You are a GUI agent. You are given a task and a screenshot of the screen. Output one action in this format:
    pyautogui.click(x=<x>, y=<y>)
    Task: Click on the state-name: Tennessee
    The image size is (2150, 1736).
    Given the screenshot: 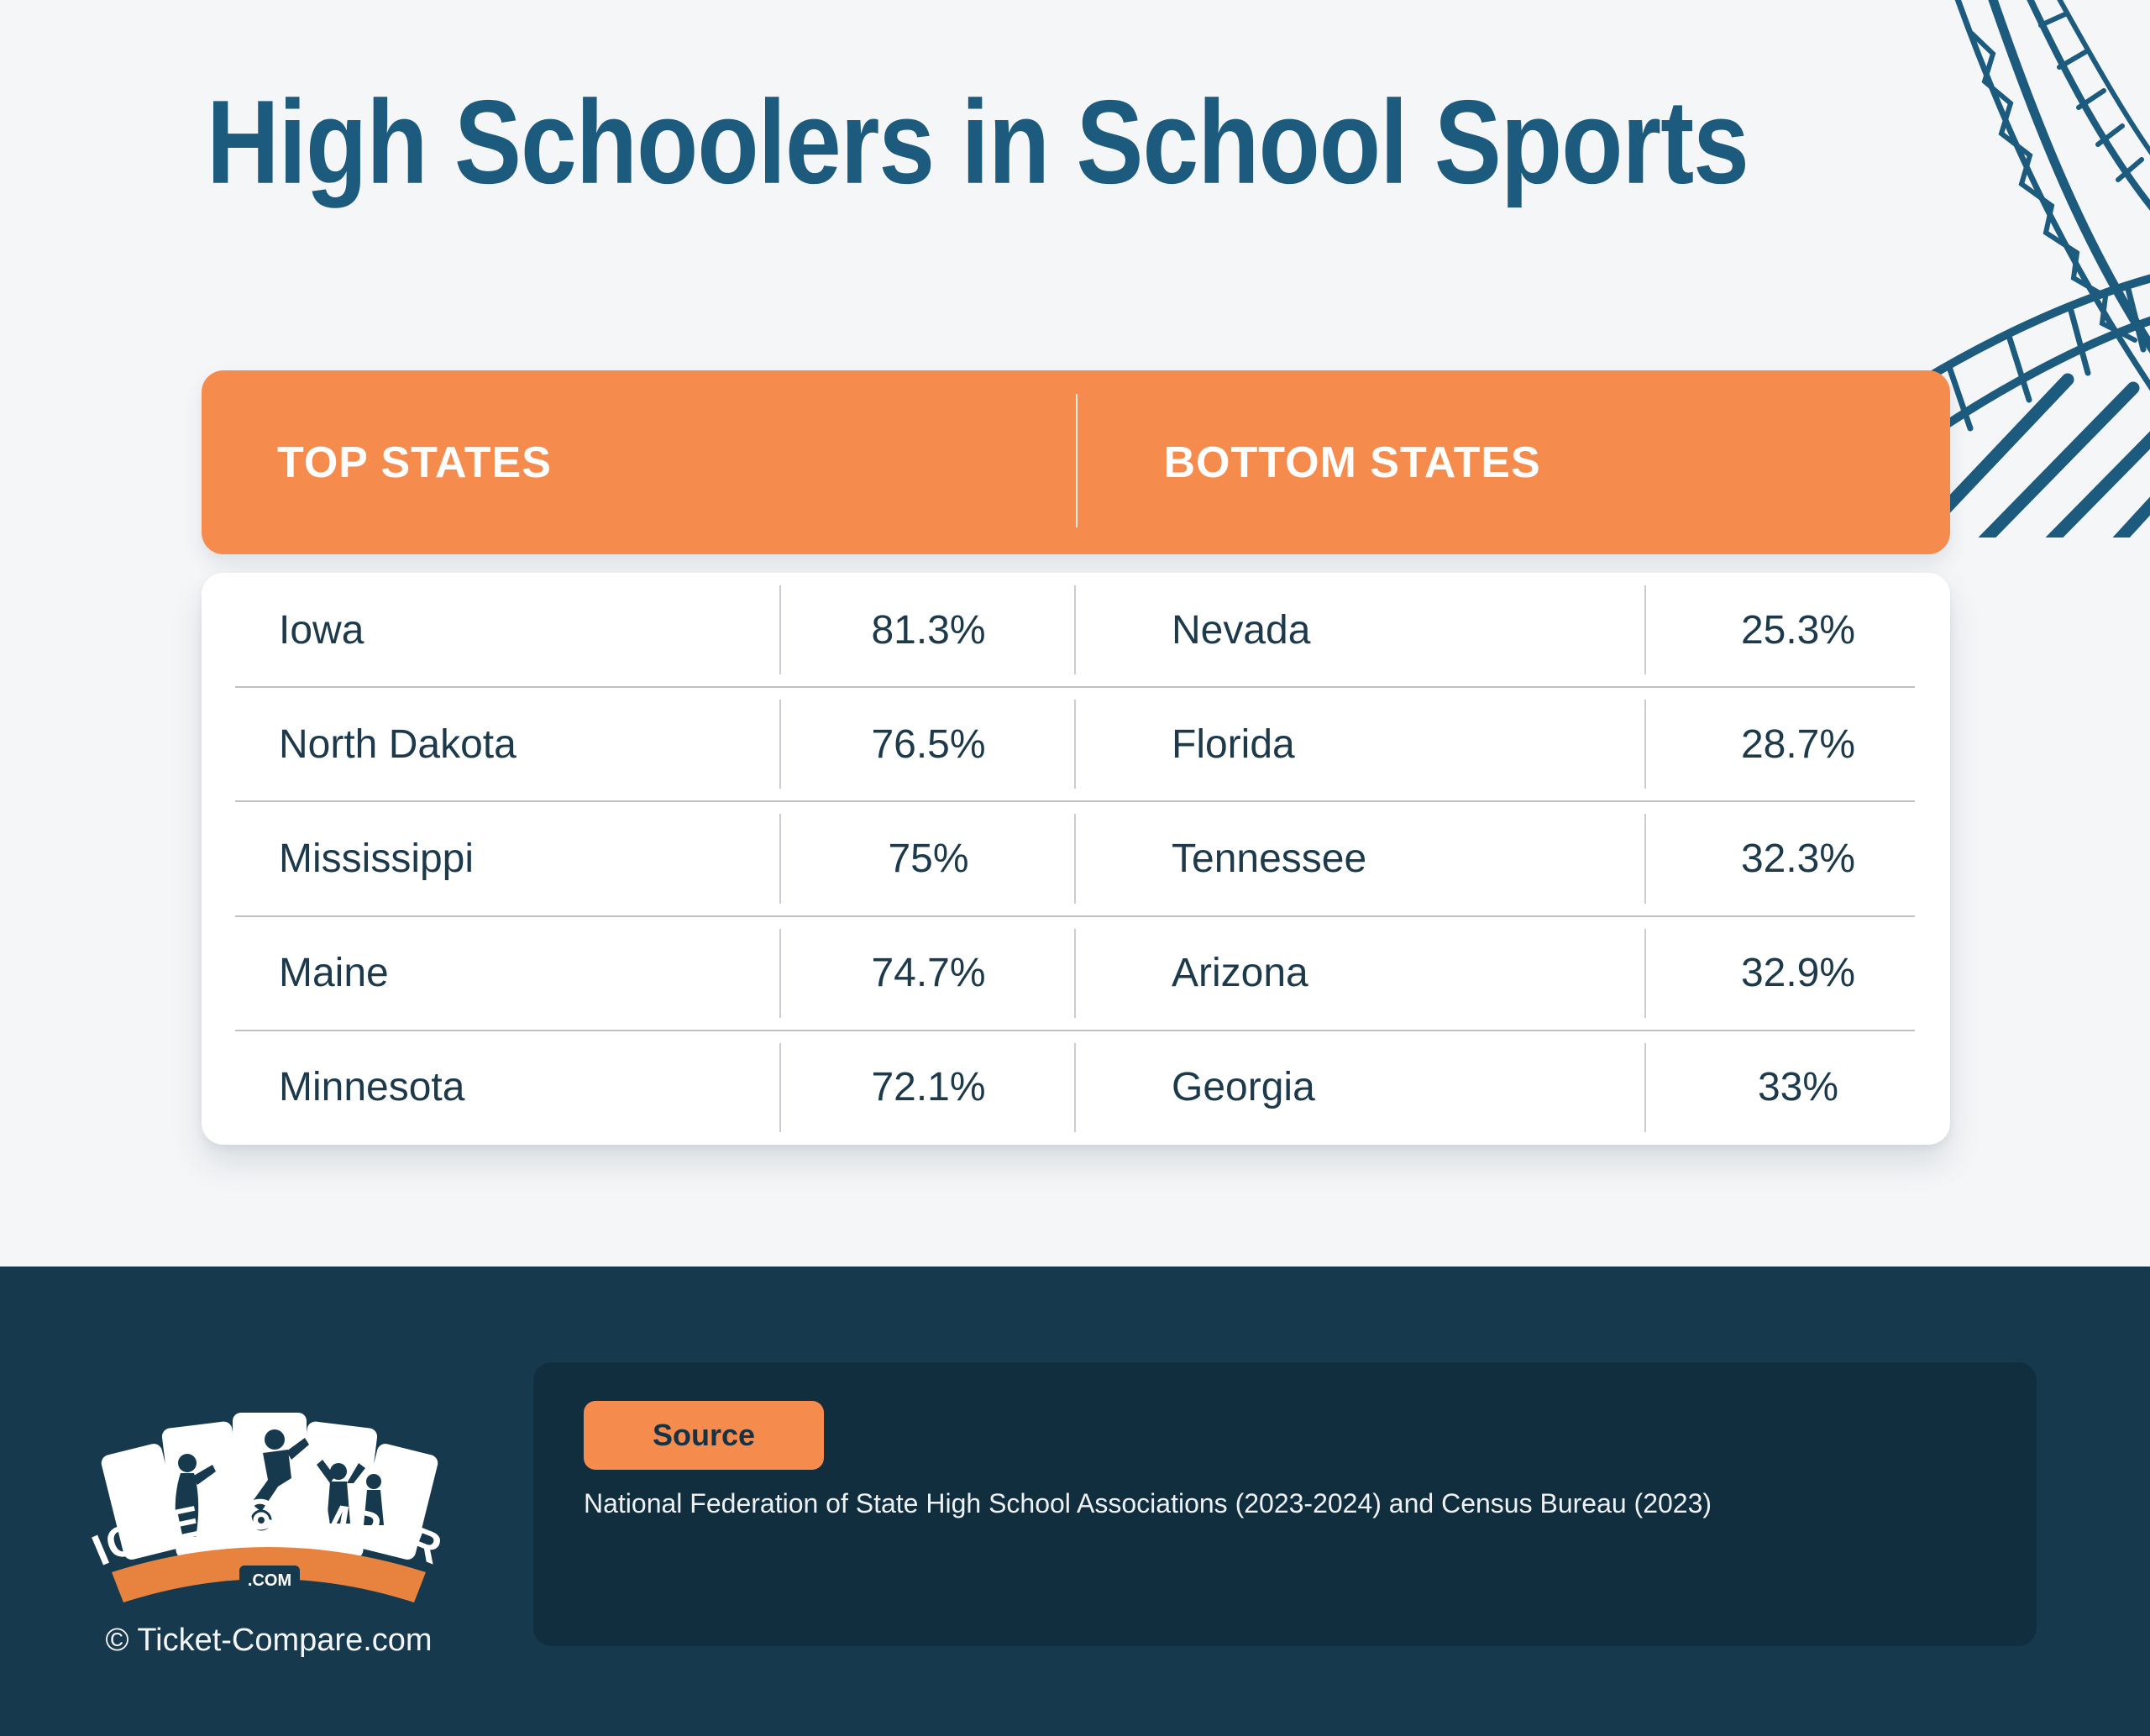 What is the action you would take?
    pyautogui.click(x=1269, y=859)
    